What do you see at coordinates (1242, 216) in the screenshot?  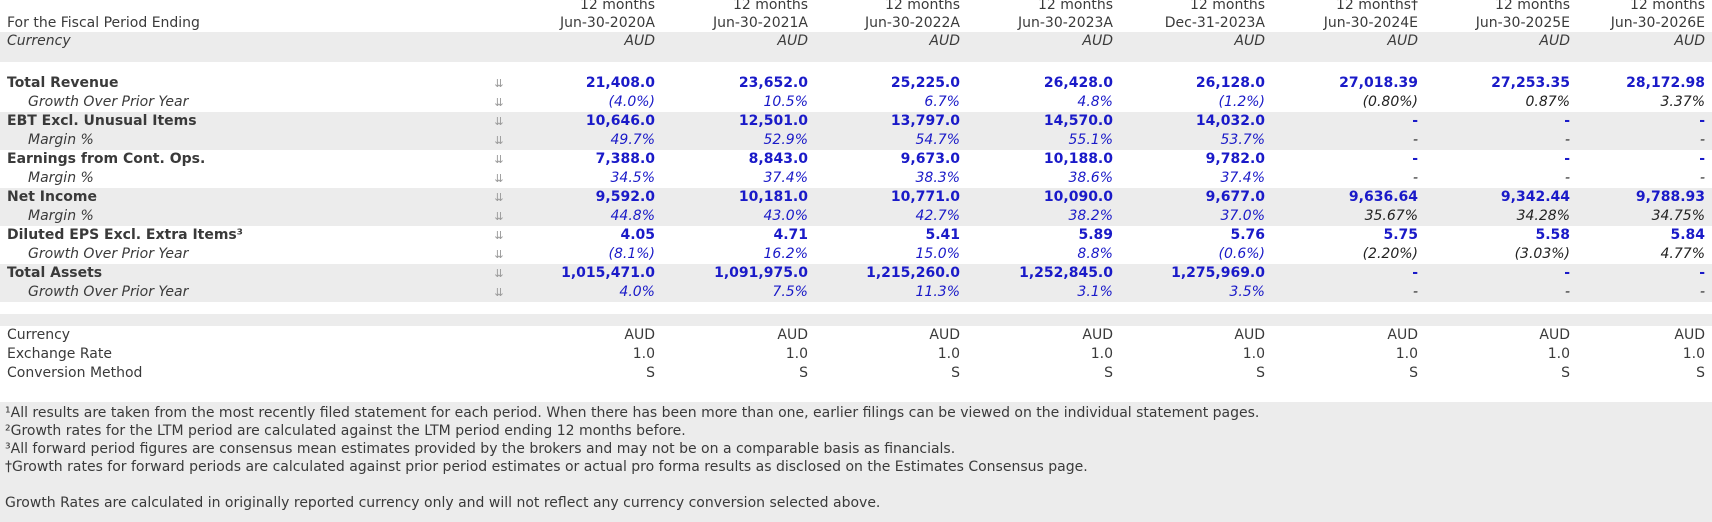 I see `cell-value: 37.0%` at bounding box center [1242, 216].